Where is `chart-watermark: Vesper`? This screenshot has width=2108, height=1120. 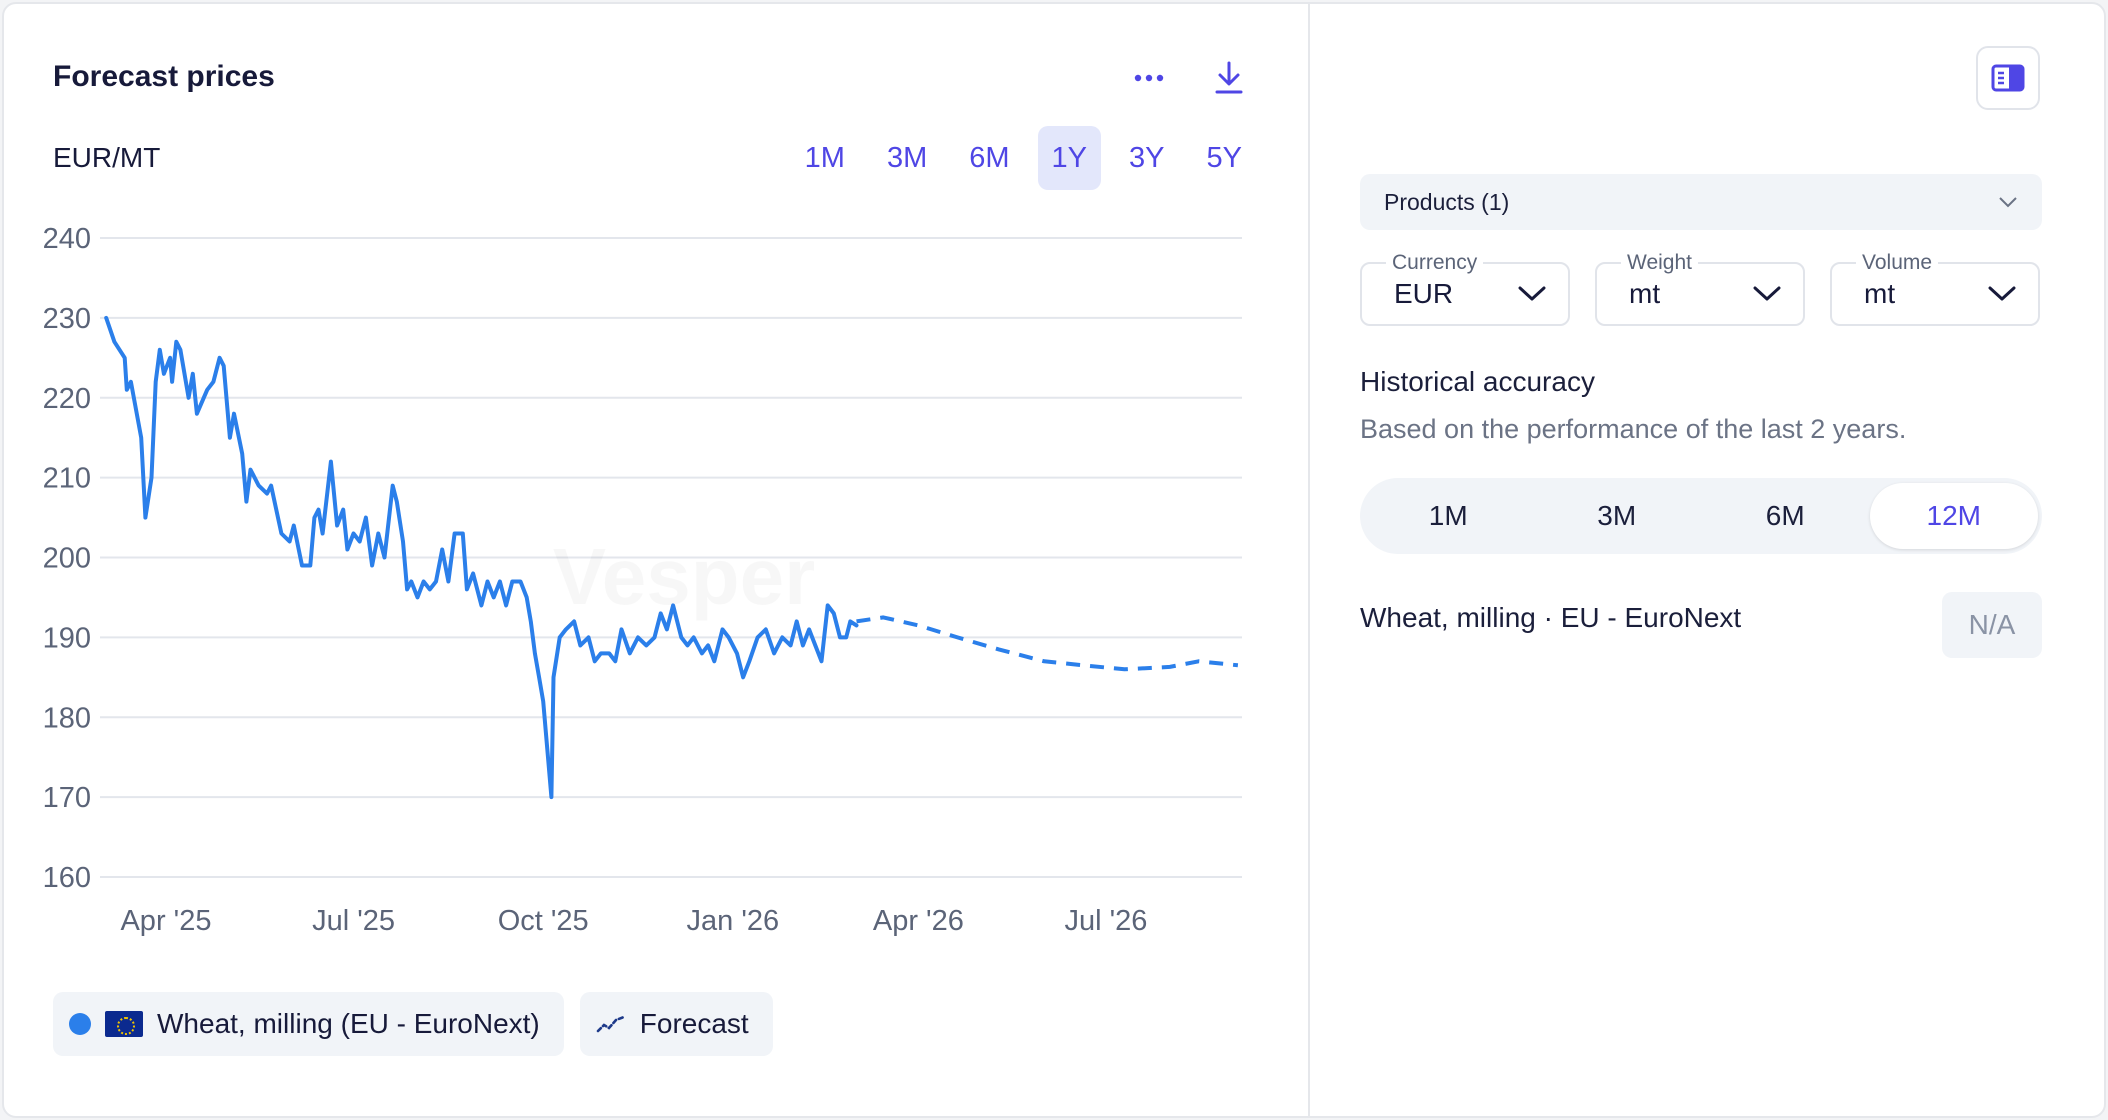
chart-watermark: Vesper is located at coordinates (684, 576).